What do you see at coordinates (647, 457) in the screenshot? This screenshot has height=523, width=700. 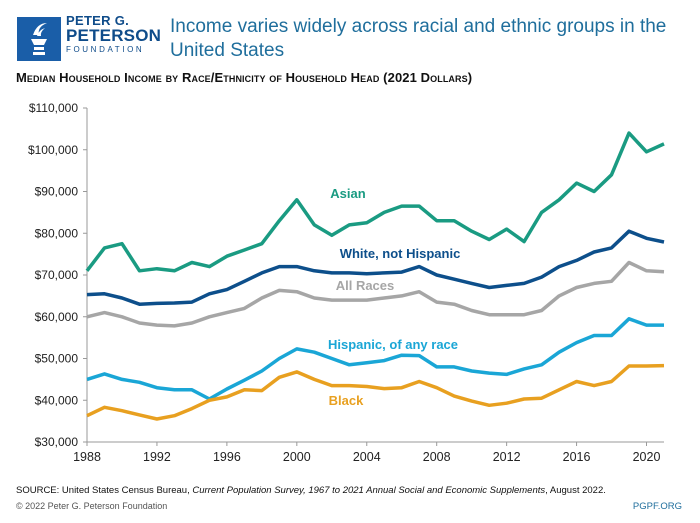 I see `x-tick-label: 2020` at bounding box center [647, 457].